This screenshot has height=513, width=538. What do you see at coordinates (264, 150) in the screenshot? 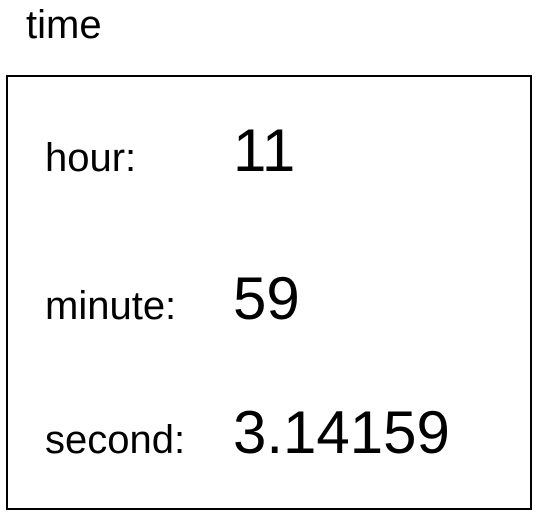
I see `field-value-hour: 11` at bounding box center [264, 150].